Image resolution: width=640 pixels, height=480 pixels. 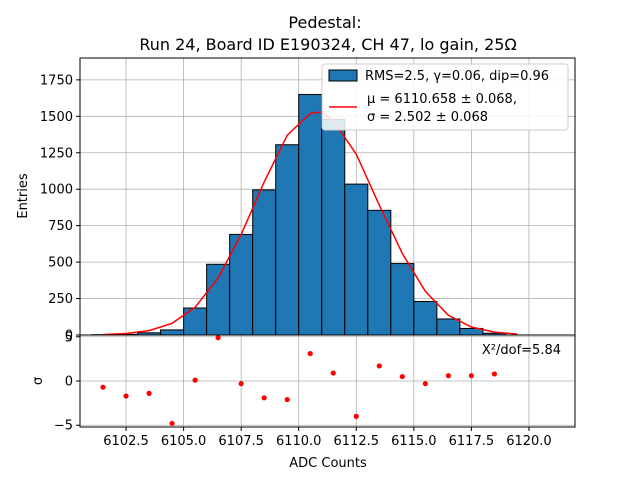 What do you see at coordinates (357, 441) in the screenshot?
I see `residuals-x-tick-label: 6112.5` at bounding box center [357, 441].